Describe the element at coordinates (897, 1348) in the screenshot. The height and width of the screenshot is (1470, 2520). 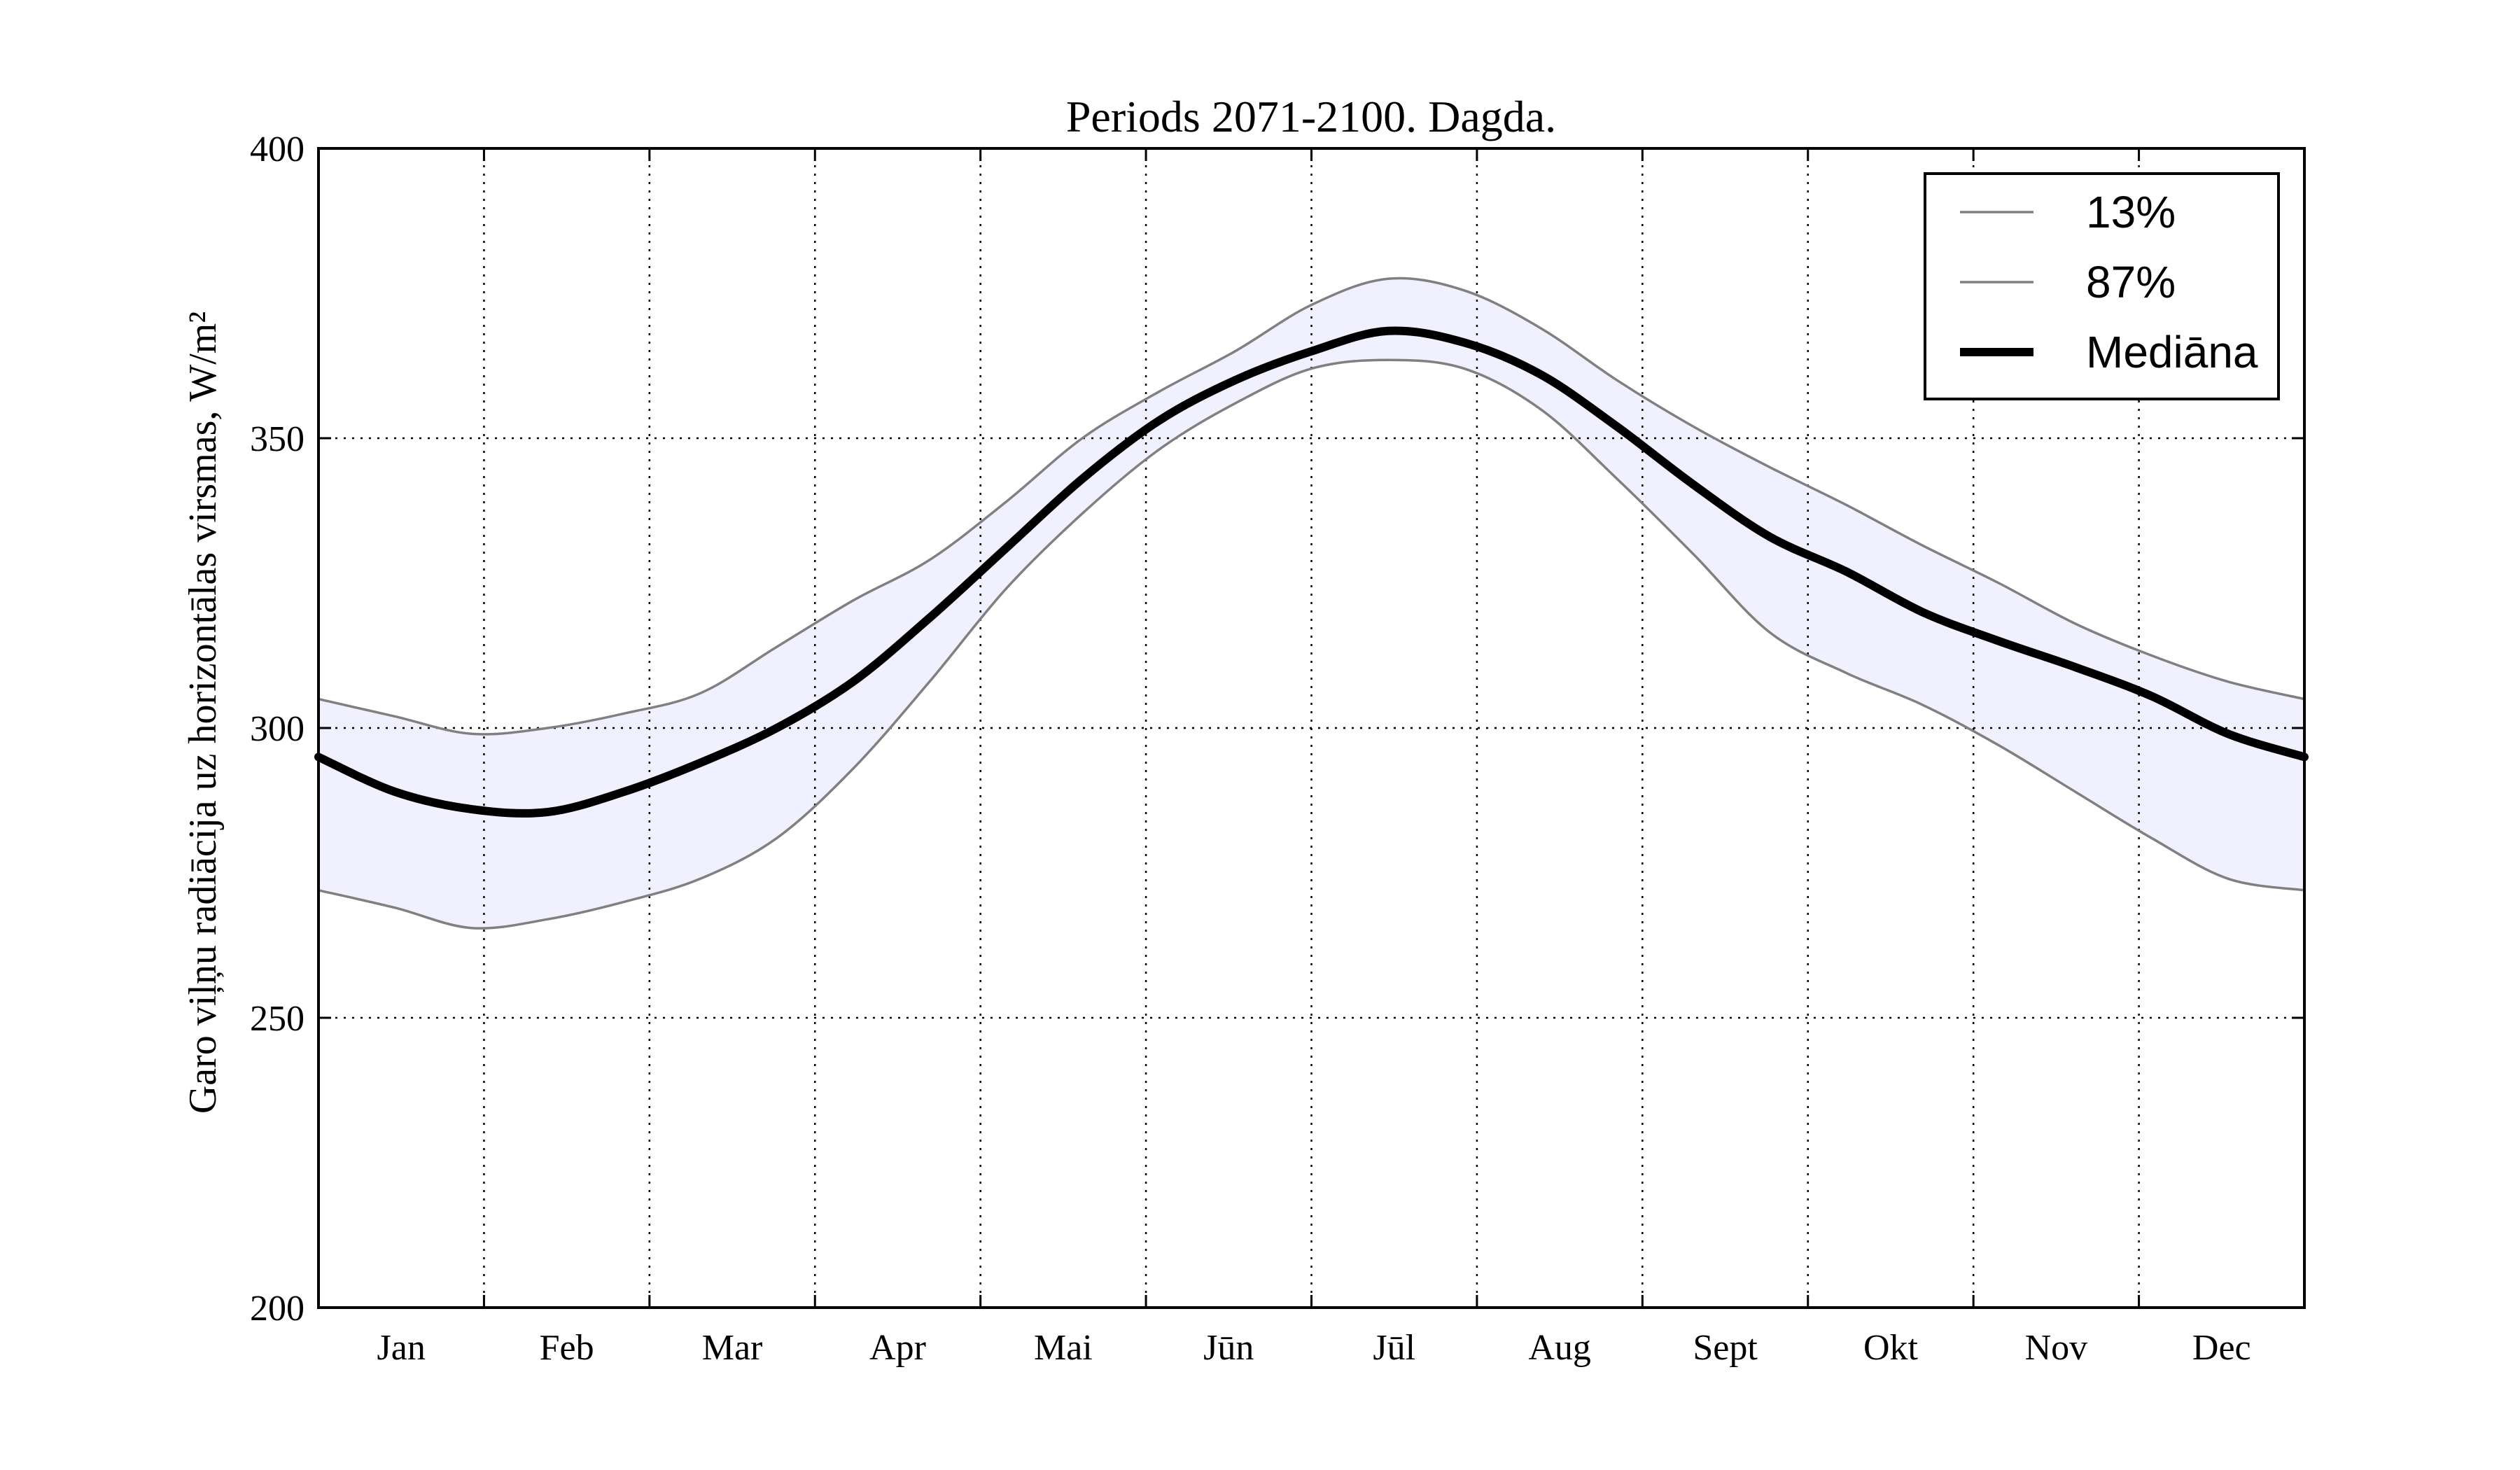
I see `x-tick-label: Apr` at that location.